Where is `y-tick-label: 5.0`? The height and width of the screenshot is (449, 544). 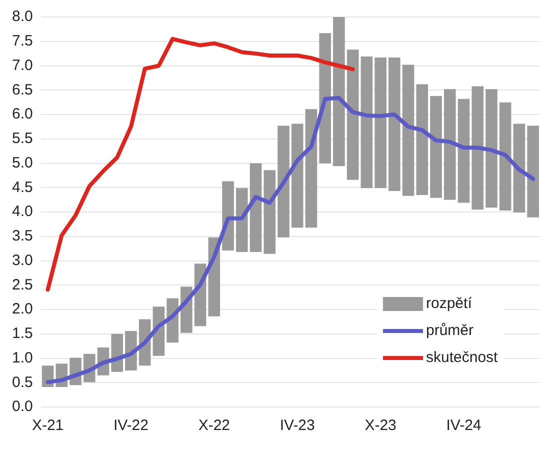 y-tick-label: 5.0 is located at coordinates (22, 163).